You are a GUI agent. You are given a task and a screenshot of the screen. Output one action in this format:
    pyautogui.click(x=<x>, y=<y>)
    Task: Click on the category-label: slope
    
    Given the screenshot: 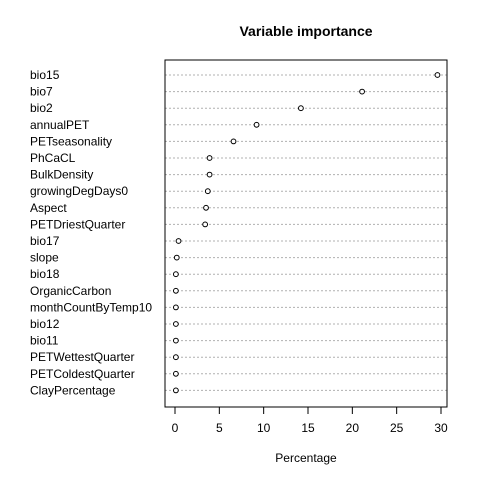 What is the action you would take?
    pyautogui.click(x=44, y=258)
    